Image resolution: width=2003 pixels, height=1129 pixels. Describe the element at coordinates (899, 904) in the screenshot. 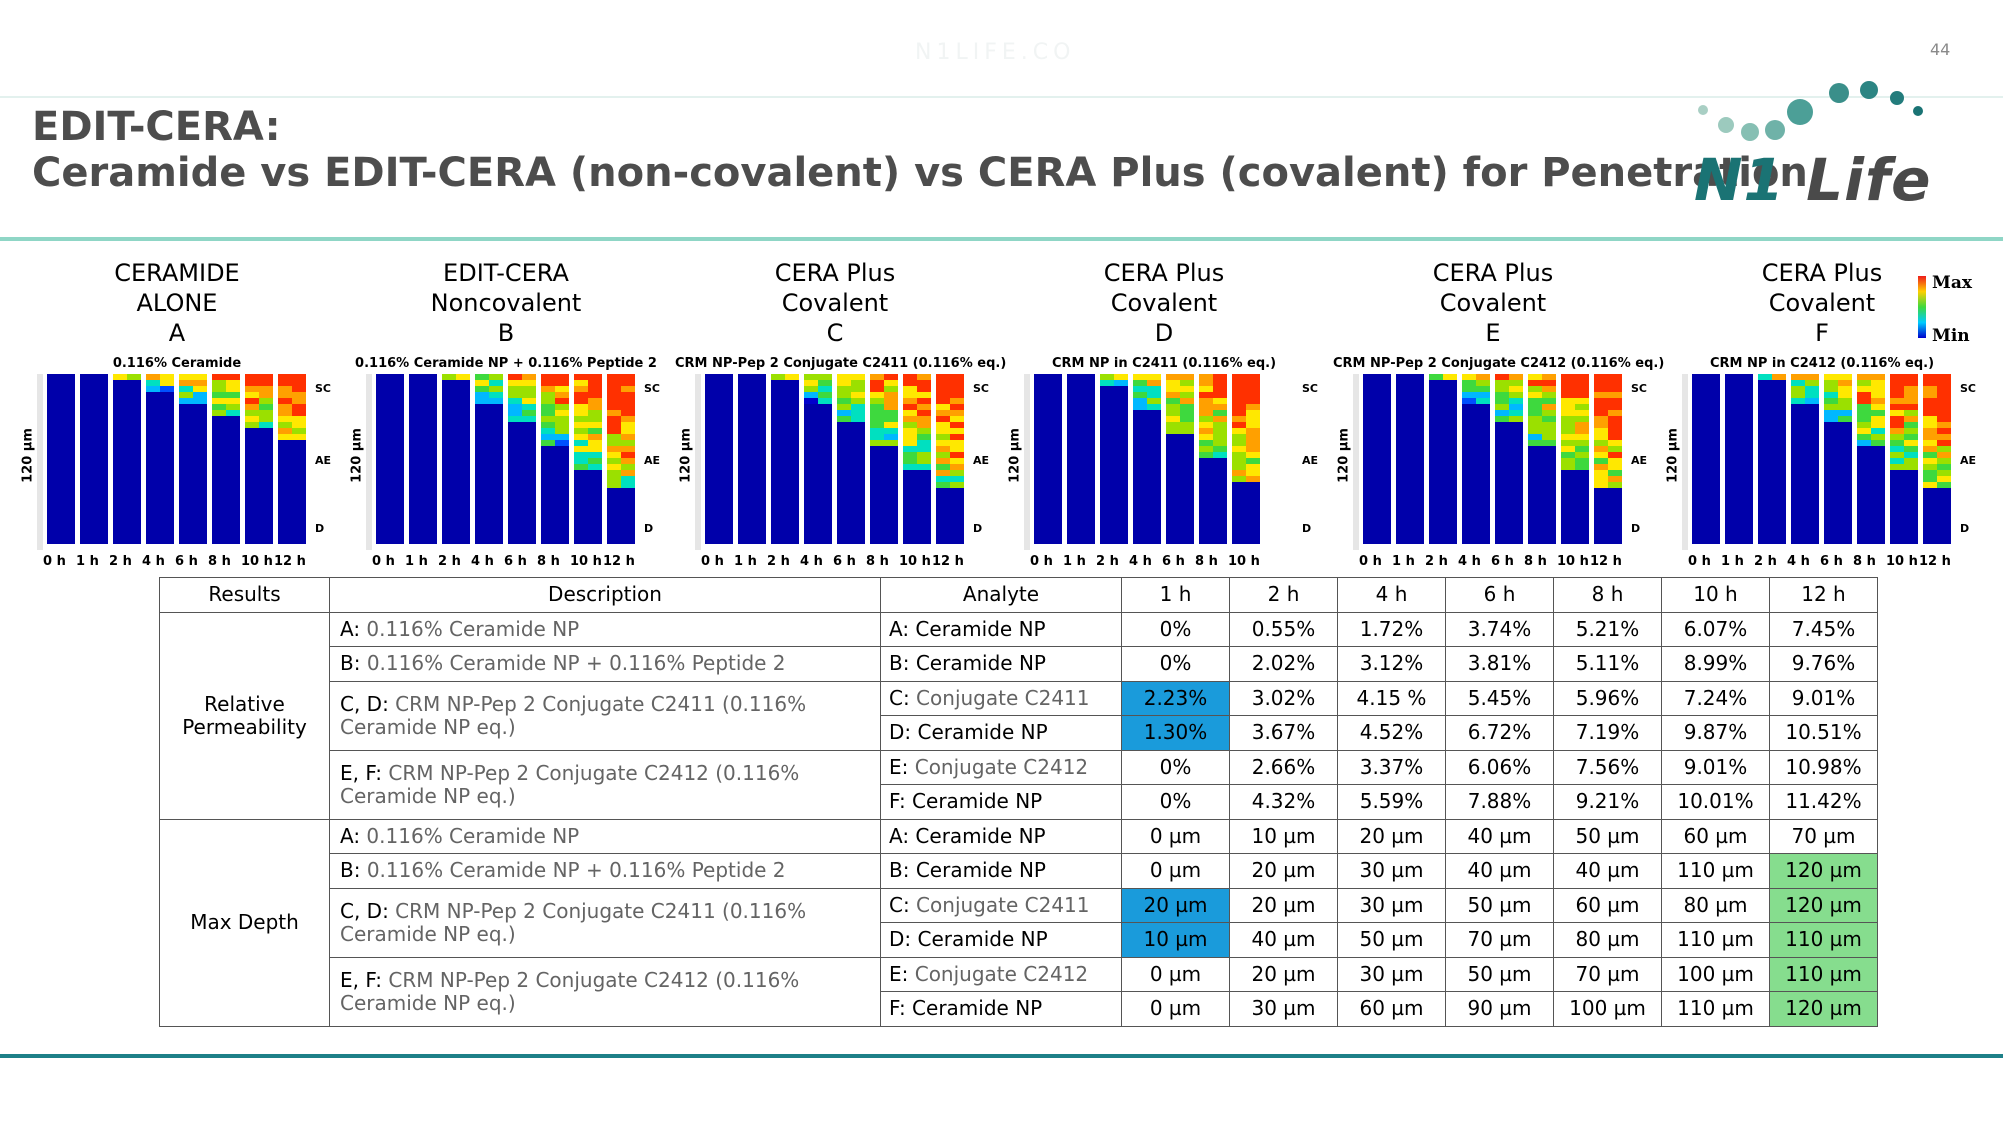

I see `analyte-prefix: C:` at that location.